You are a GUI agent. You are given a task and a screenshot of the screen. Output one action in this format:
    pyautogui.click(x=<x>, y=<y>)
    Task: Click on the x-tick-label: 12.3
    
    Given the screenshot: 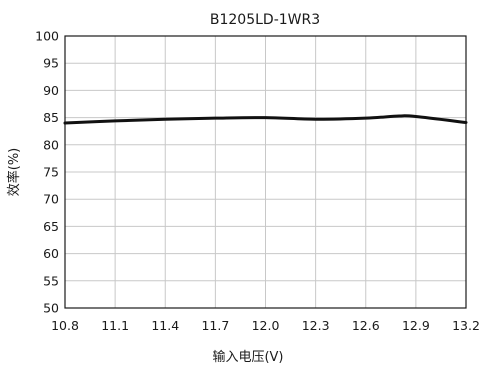 What is the action you would take?
    pyautogui.click(x=316, y=325)
    